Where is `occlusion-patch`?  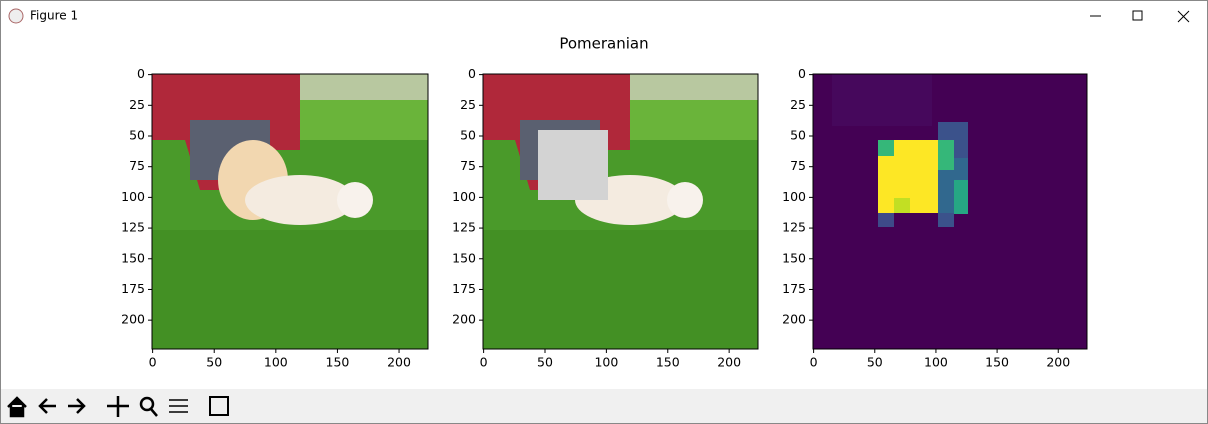 occlusion-patch is located at coordinates (573, 165).